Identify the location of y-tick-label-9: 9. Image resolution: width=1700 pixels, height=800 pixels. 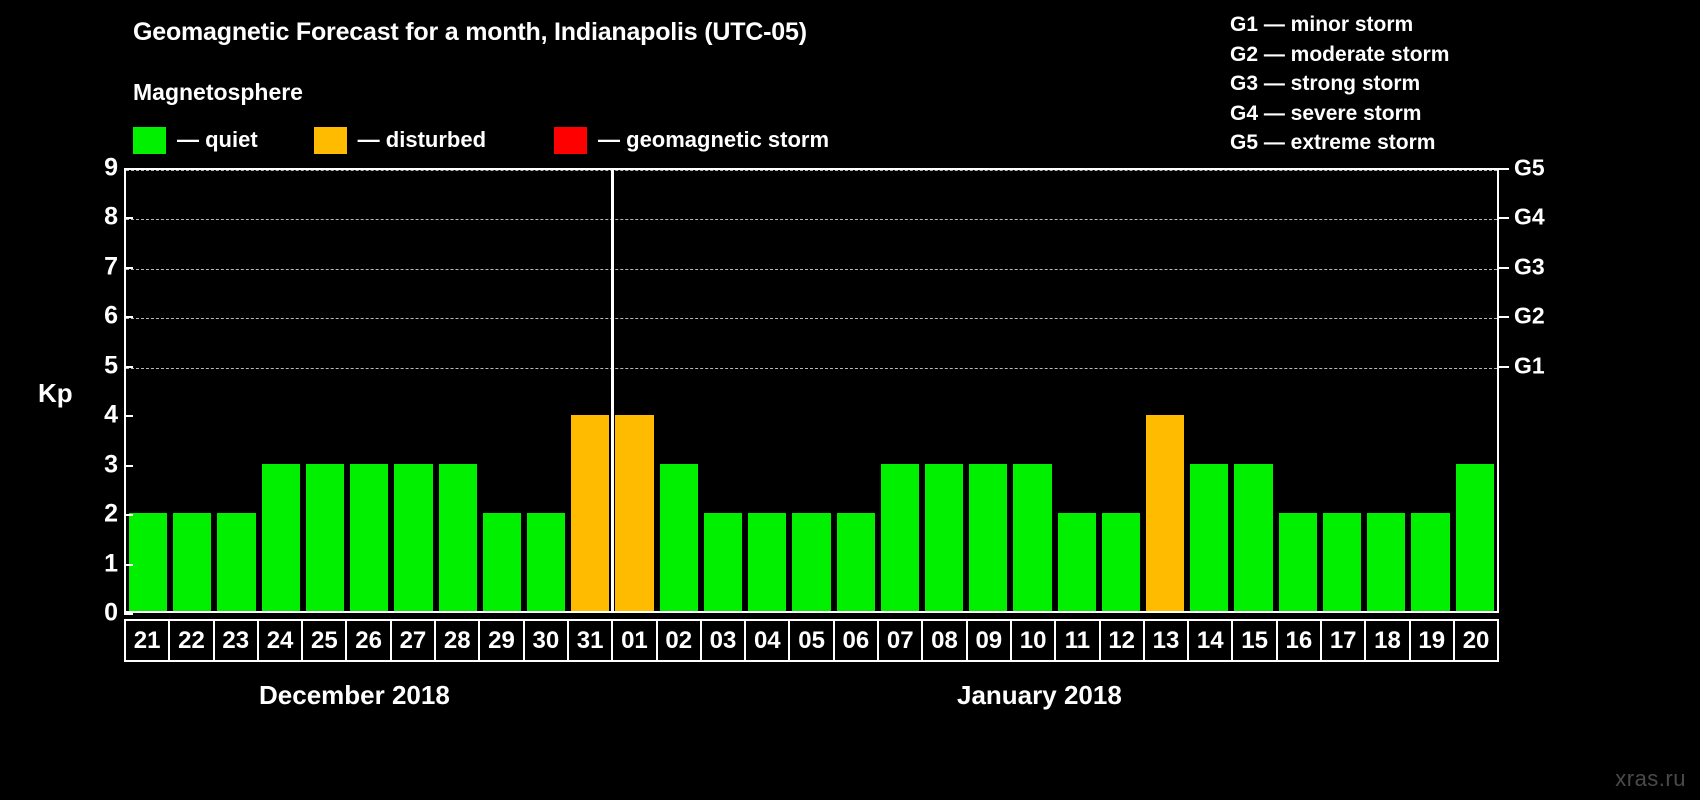
(111, 167).